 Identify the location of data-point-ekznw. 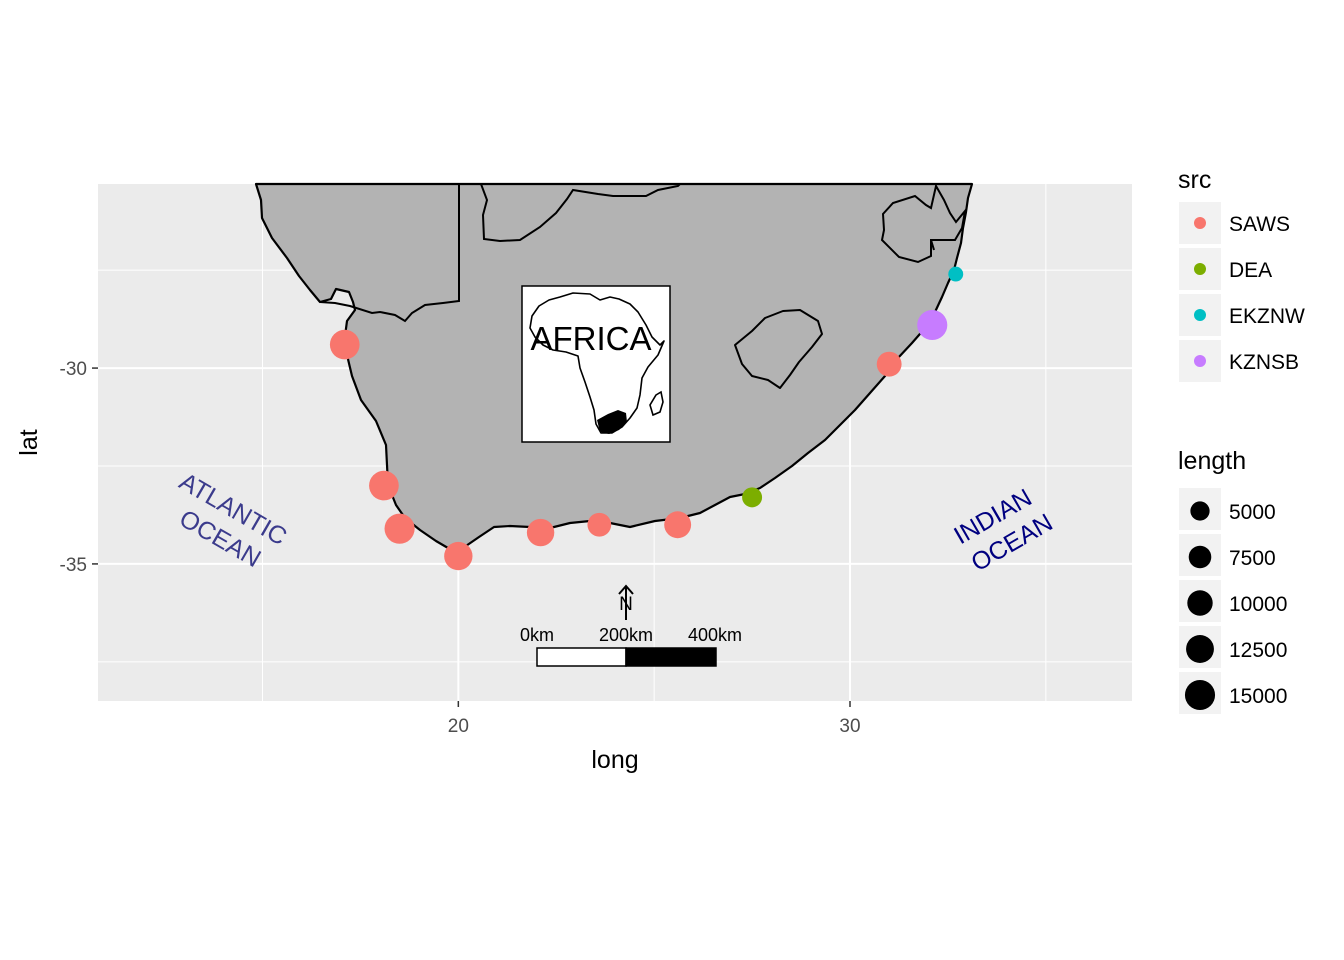
(956, 274).